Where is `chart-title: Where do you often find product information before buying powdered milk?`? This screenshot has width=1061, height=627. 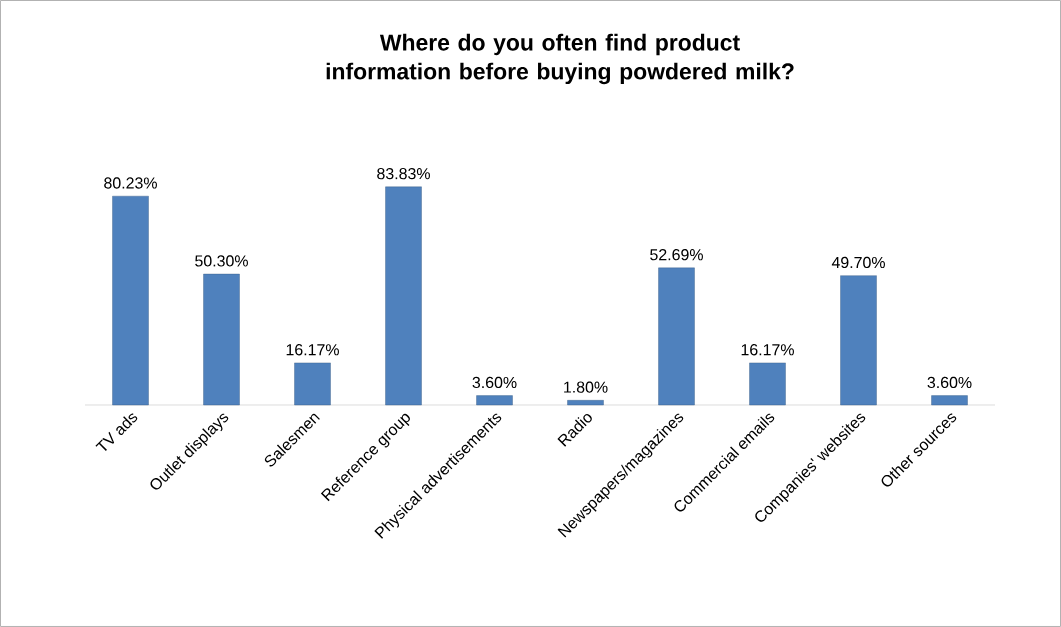
chart-title: Where do you often find product information before buying powdered milk? is located at coordinates (560, 59).